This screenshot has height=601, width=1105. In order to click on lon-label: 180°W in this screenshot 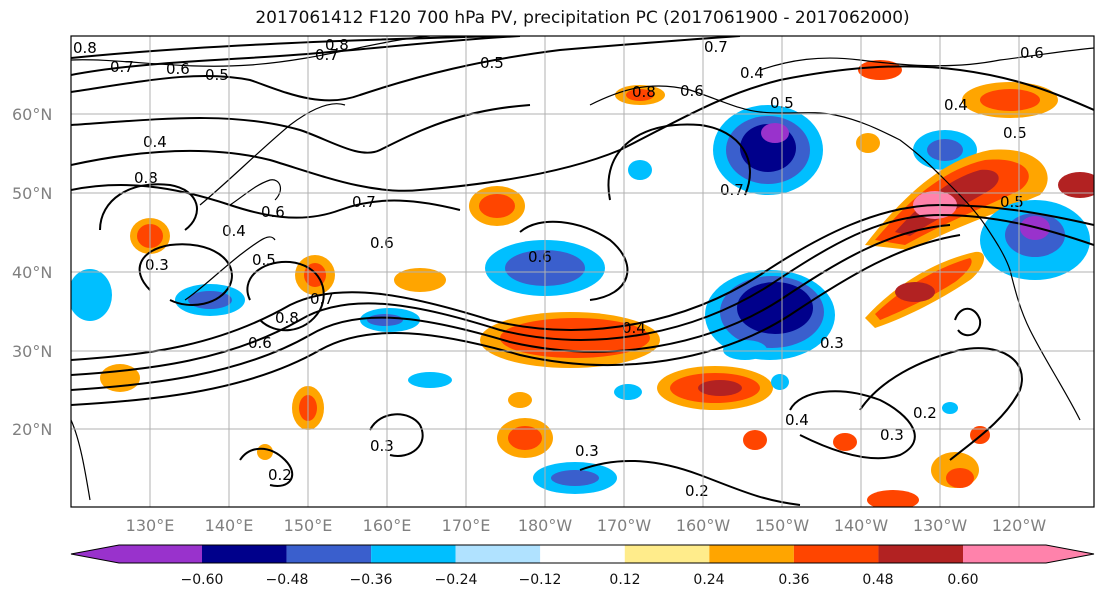, I will do `click(545, 525)`.